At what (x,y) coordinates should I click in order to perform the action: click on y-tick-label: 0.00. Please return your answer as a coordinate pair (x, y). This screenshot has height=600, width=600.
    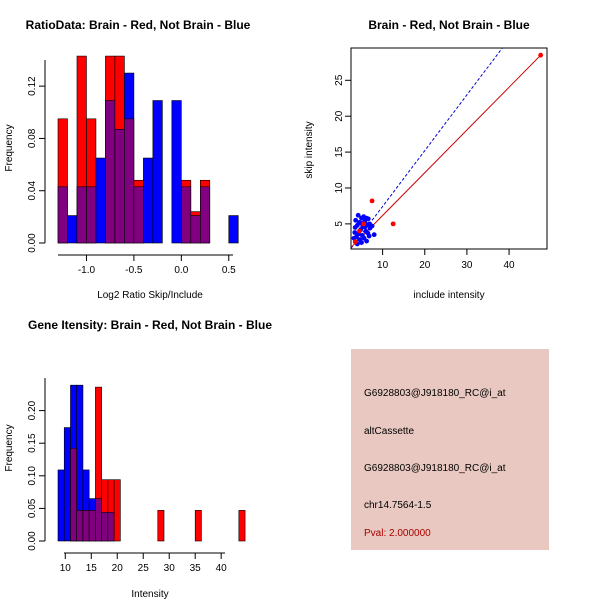
    Looking at the image, I should click on (32, 243).